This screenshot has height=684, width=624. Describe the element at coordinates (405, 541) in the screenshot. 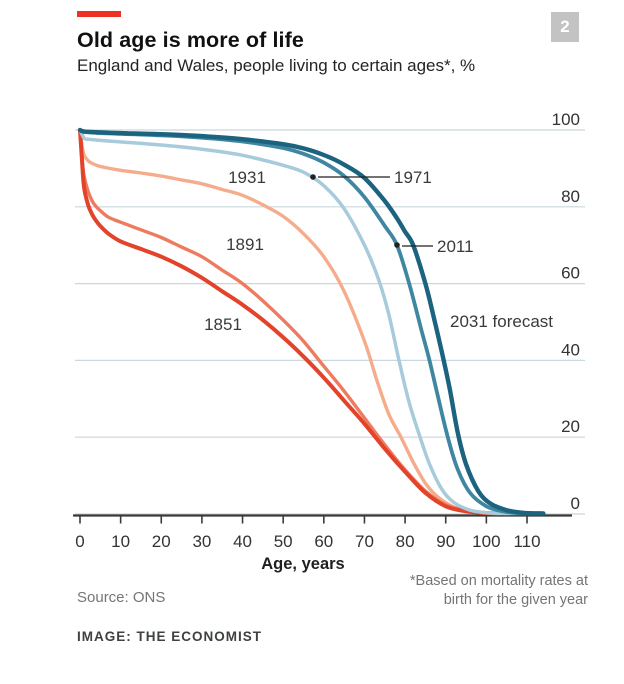

I see `x-tick-label-80: 80` at that location.